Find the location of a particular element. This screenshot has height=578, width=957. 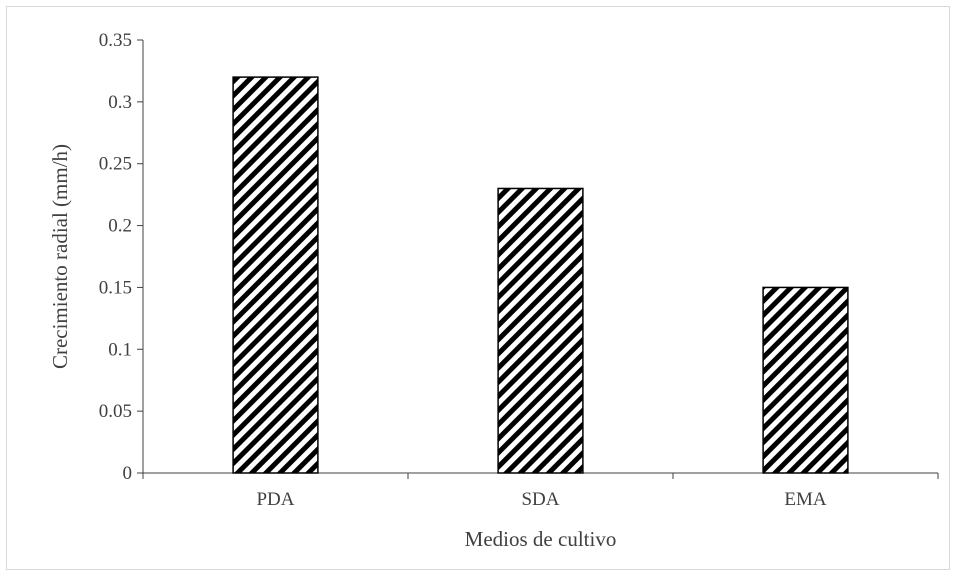

y-tick-label: 0.2 is located at coordinates (120, 226).